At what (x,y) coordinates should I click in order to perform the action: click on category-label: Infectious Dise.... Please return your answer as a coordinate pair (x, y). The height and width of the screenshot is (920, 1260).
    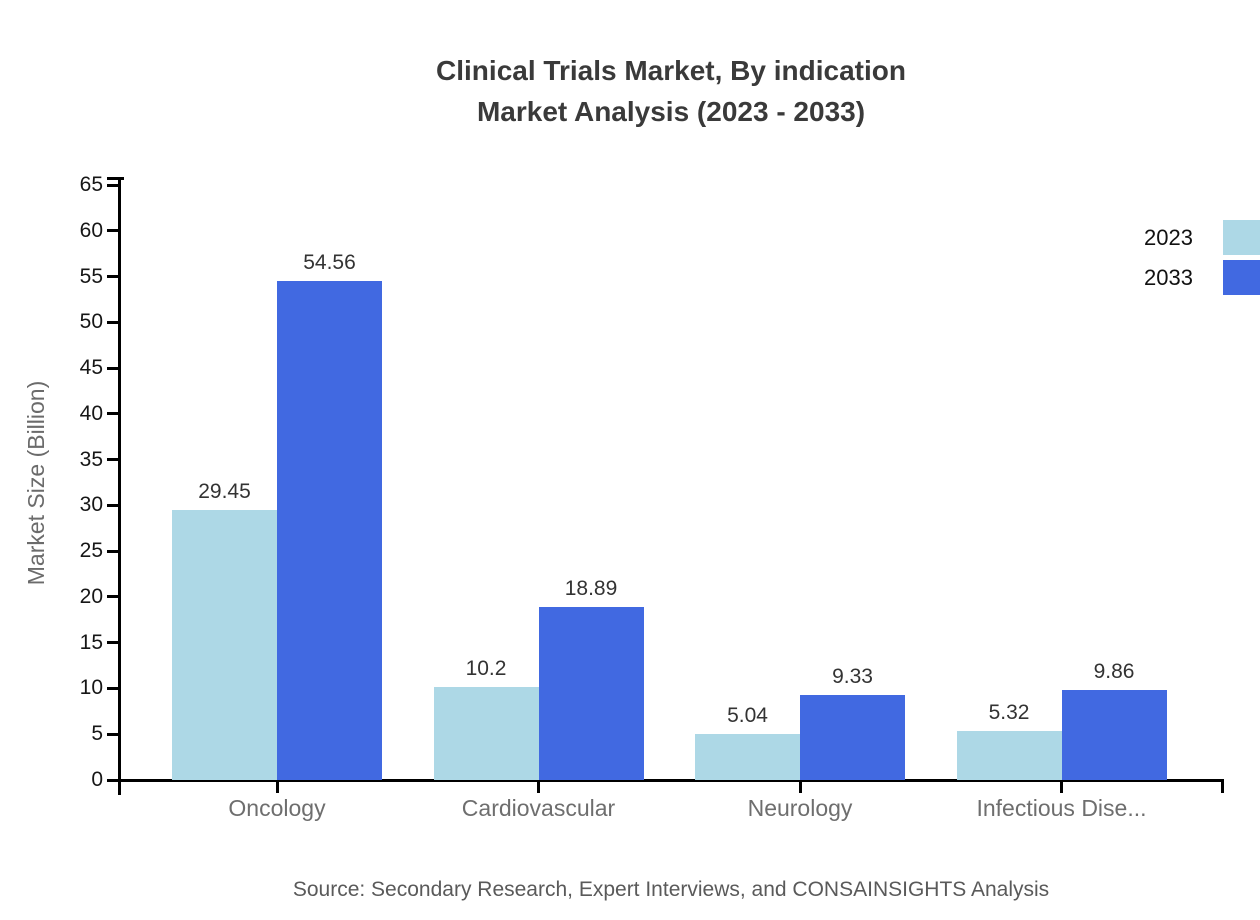
    Looking at the image, I should click on (1061, 808).